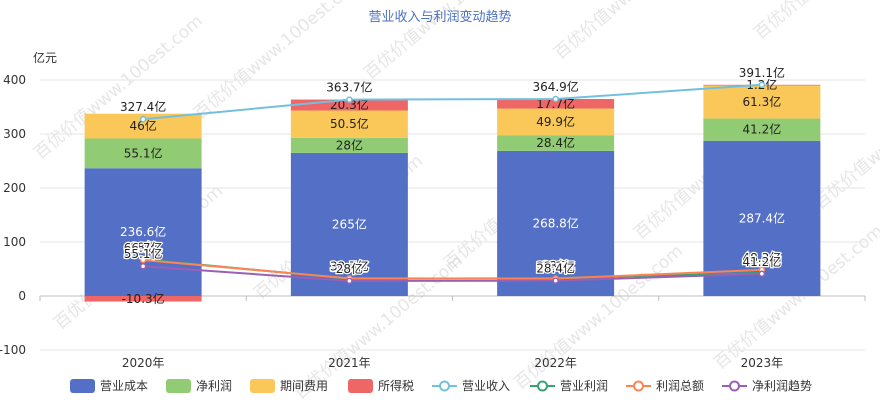 The image size is (880, 400). I want to click on line-data-label: 66.7亿, so click(143, 247).